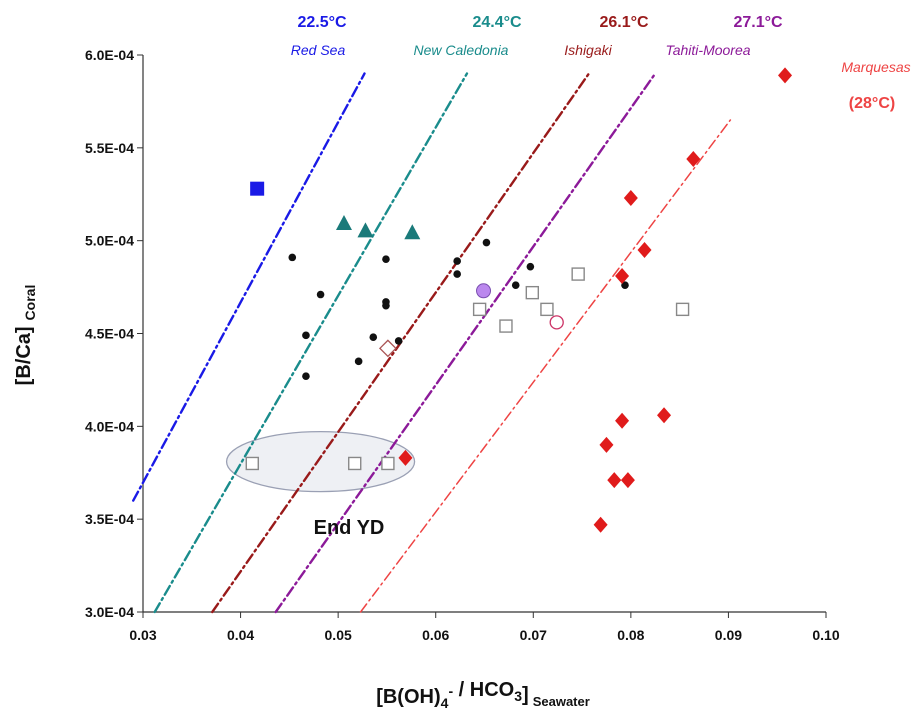  What do you see at coordinates (872, 103) in the screenshot?
I see `temperature-label: (28°C)` at bounding box center [872, 103].